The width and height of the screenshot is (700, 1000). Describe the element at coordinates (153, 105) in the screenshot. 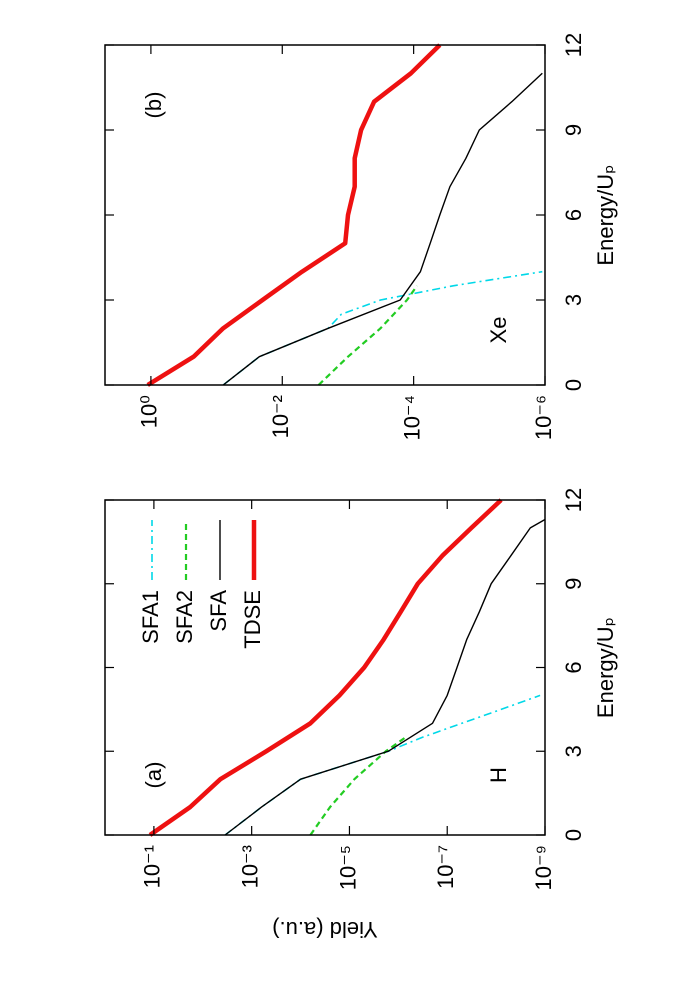

I see `annotation: (b)` at that location.